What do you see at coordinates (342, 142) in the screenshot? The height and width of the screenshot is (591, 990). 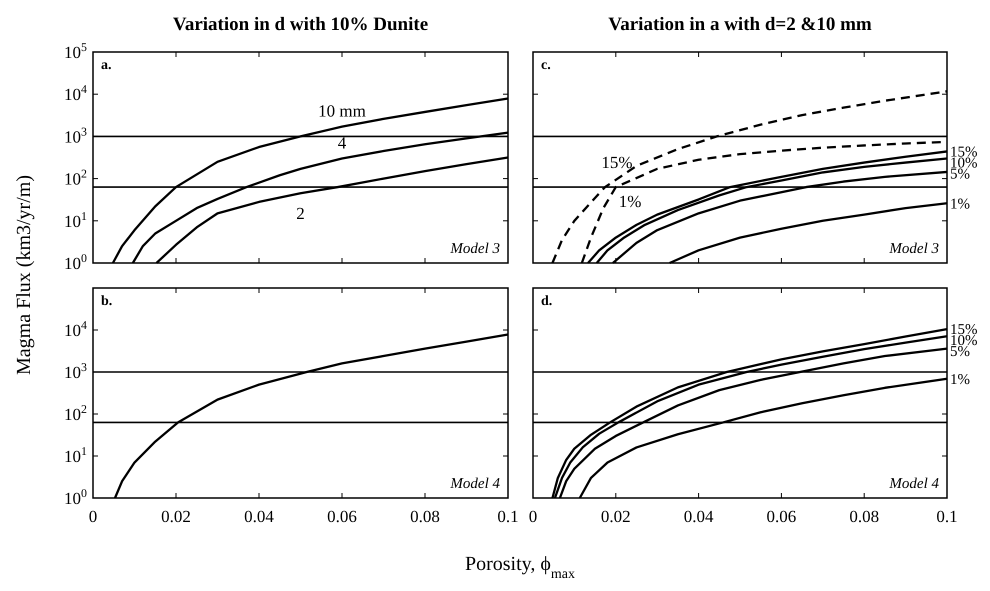 I see `series-label: 4` at bounding box center [342, 142].